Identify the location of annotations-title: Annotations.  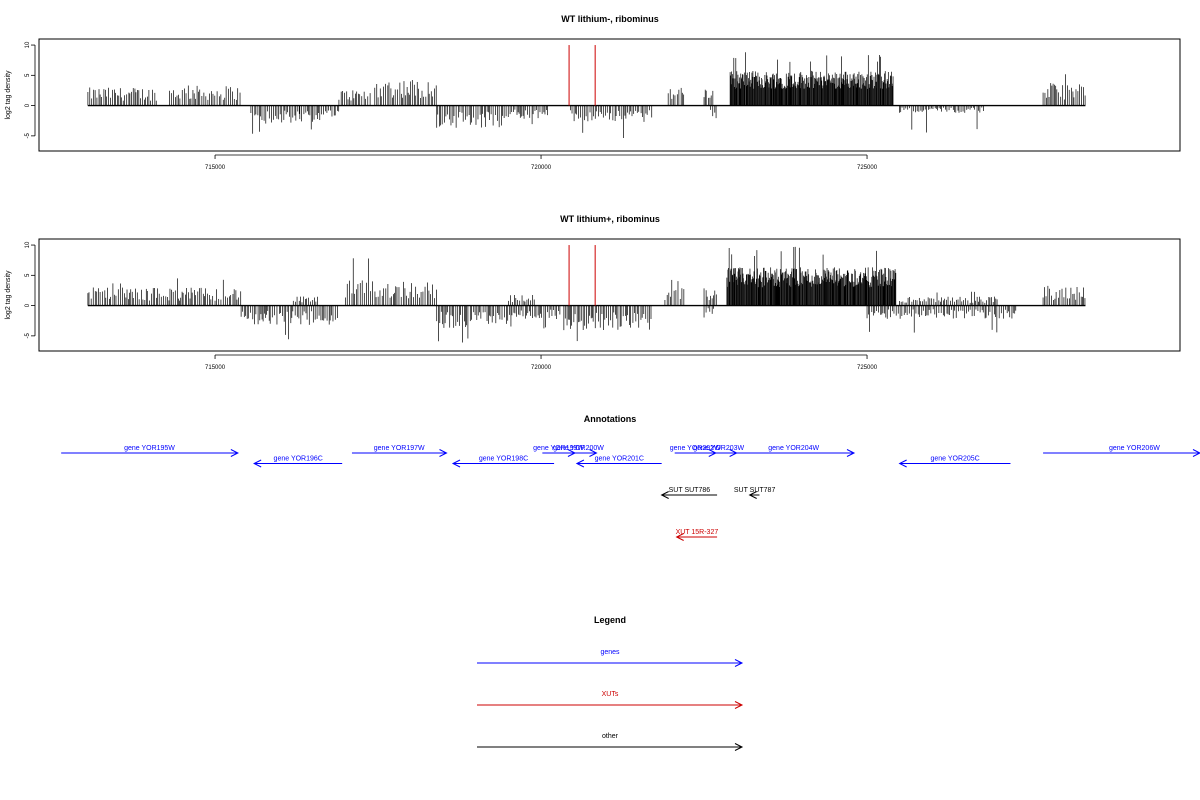
(610, 419).